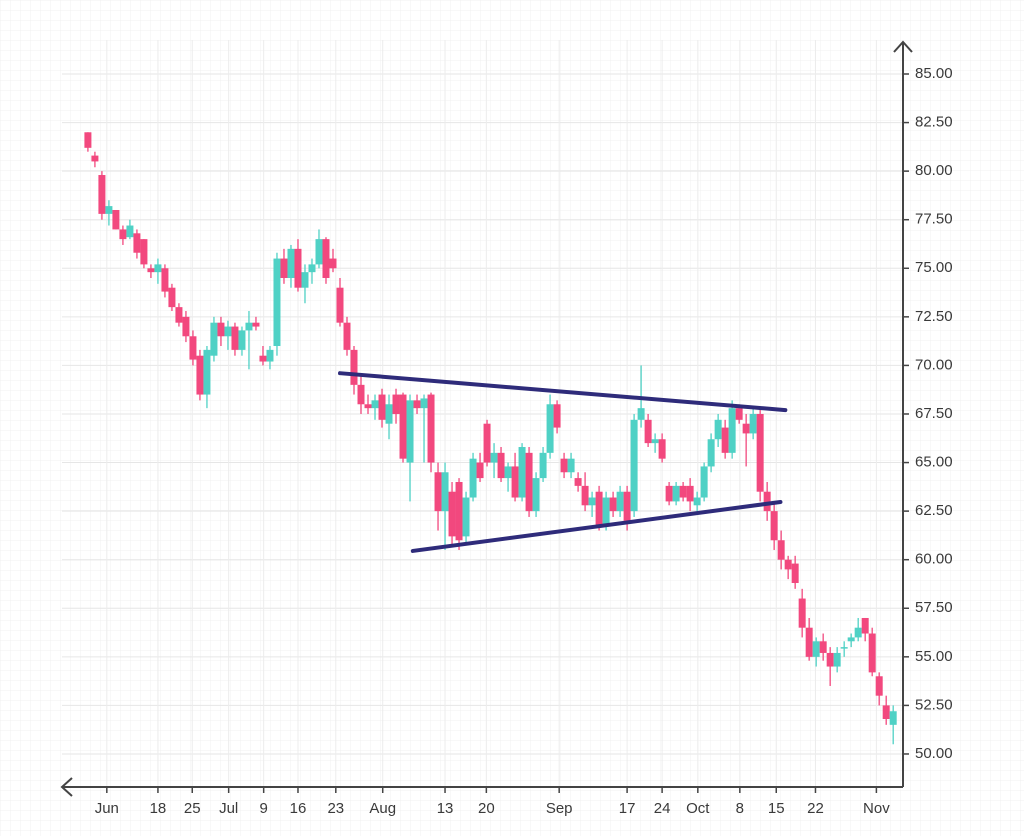 Image resolution: width=1024 pixels, height=836 pixels. What do you see at coordinates (934, 267) in the screenshot?
I see `y-tick-label: 75.00` at bounding box center [934, 267].